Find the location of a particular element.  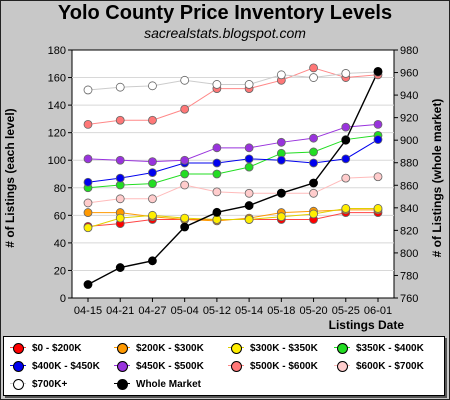

series-line-300k-350k is located at coordinates (232, 218).